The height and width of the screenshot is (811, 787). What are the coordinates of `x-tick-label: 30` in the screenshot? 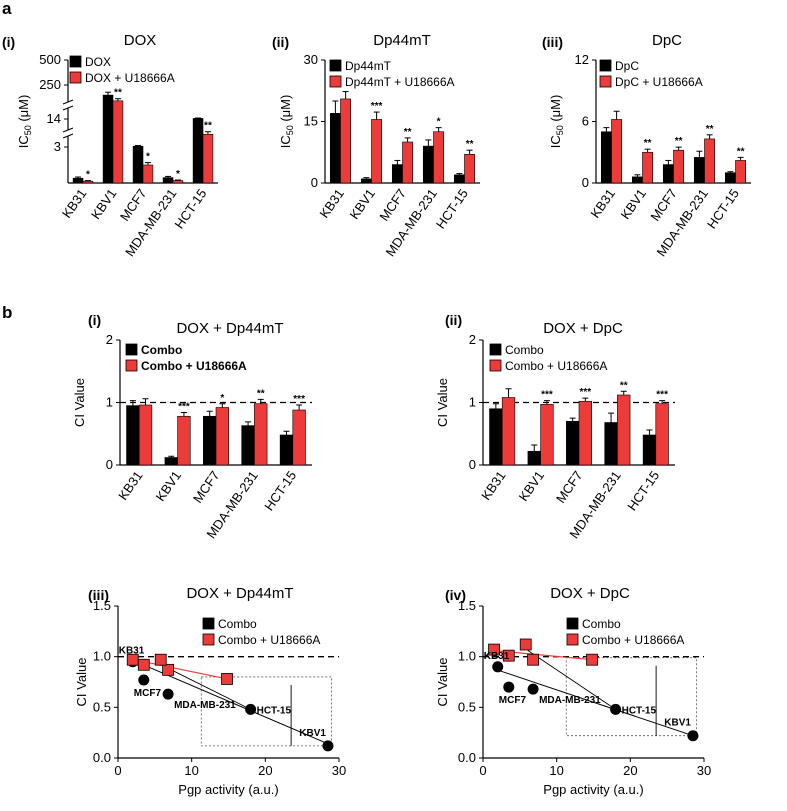 It's located at (339, 770).